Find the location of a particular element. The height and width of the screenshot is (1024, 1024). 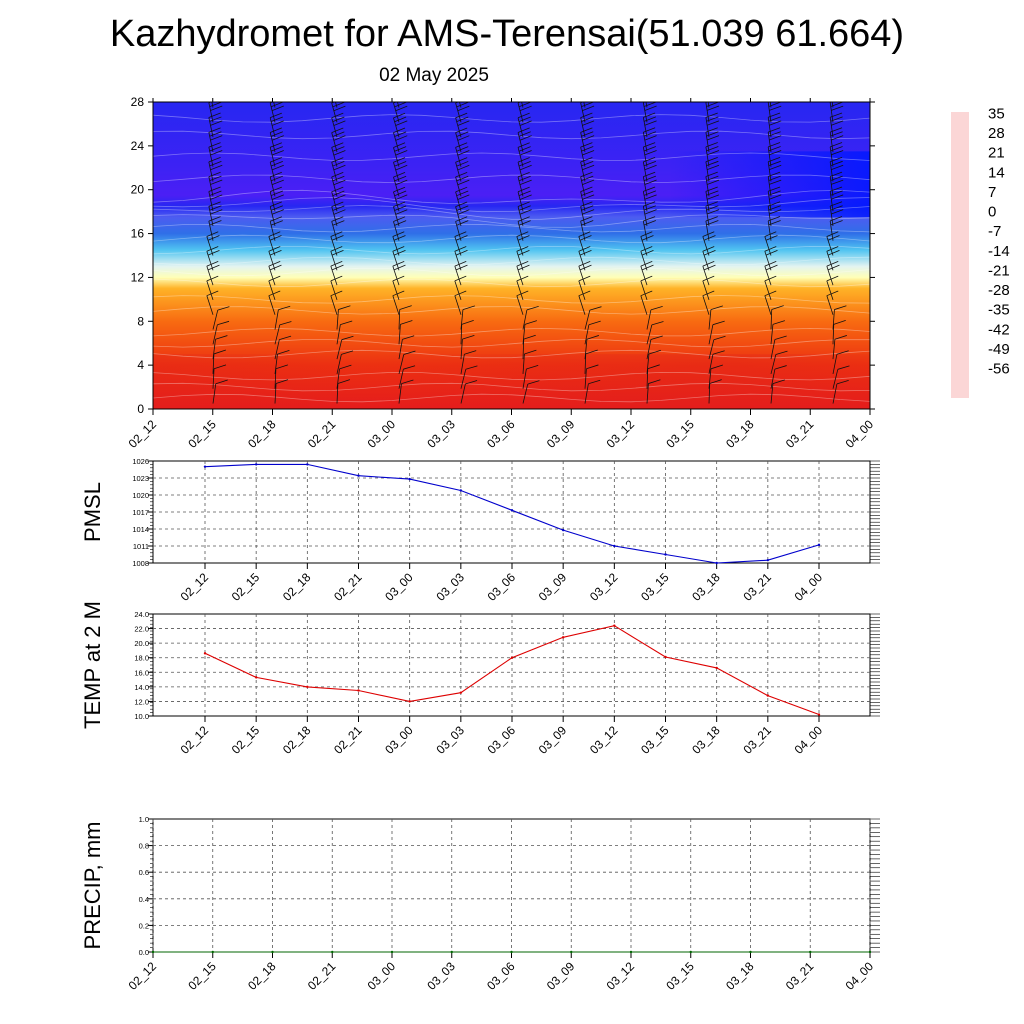

y-axis-title: PRECIP, mm is located at coordinates (92, 886).